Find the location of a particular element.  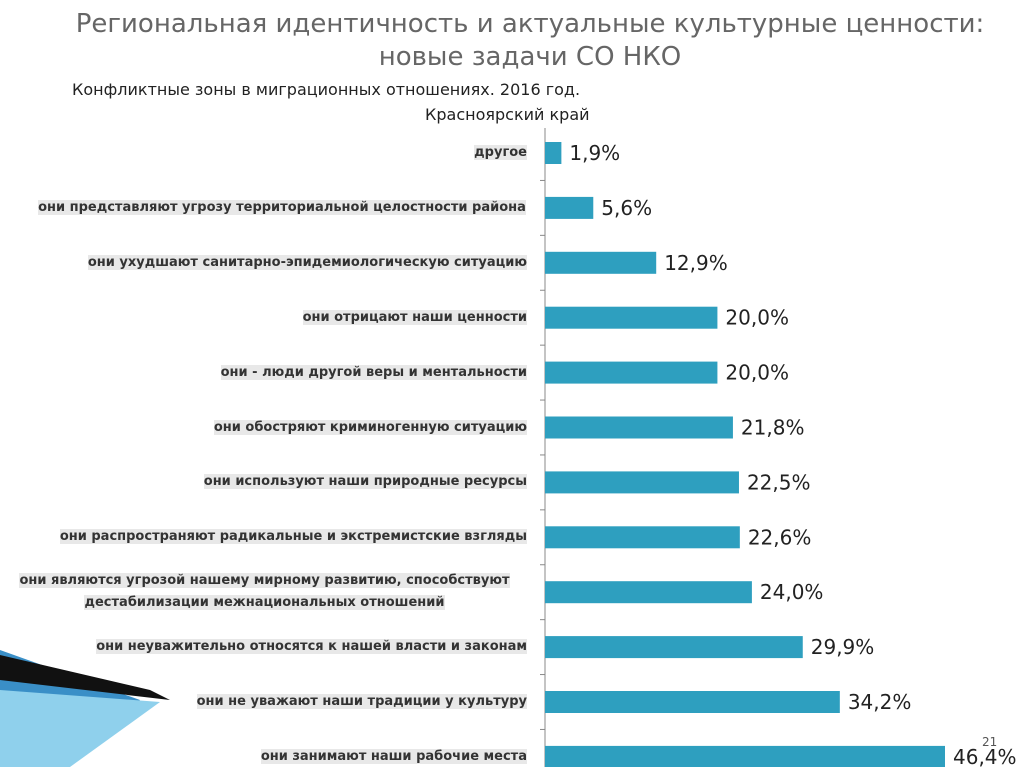

value-label: 22,5% is located at coordinates (779, 482).